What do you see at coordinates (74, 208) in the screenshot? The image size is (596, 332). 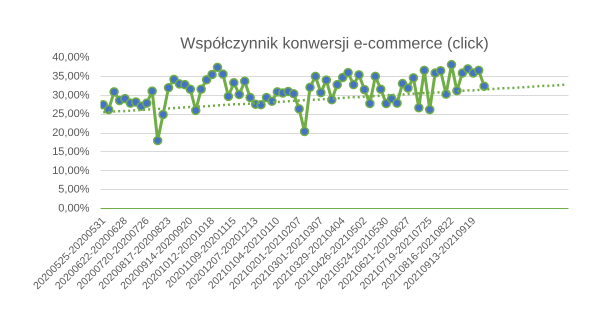 I see `y-tick-label: 0,00%` at bounding box center [74, 208].